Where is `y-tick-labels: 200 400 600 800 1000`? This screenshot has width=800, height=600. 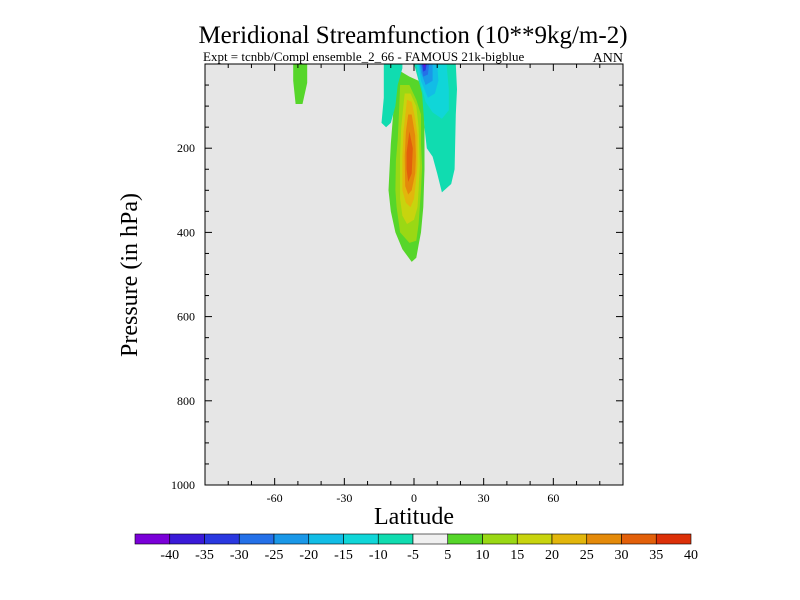
y-tick-labels: 200 400 600 800 1000 is located at coordinates (183, 316).